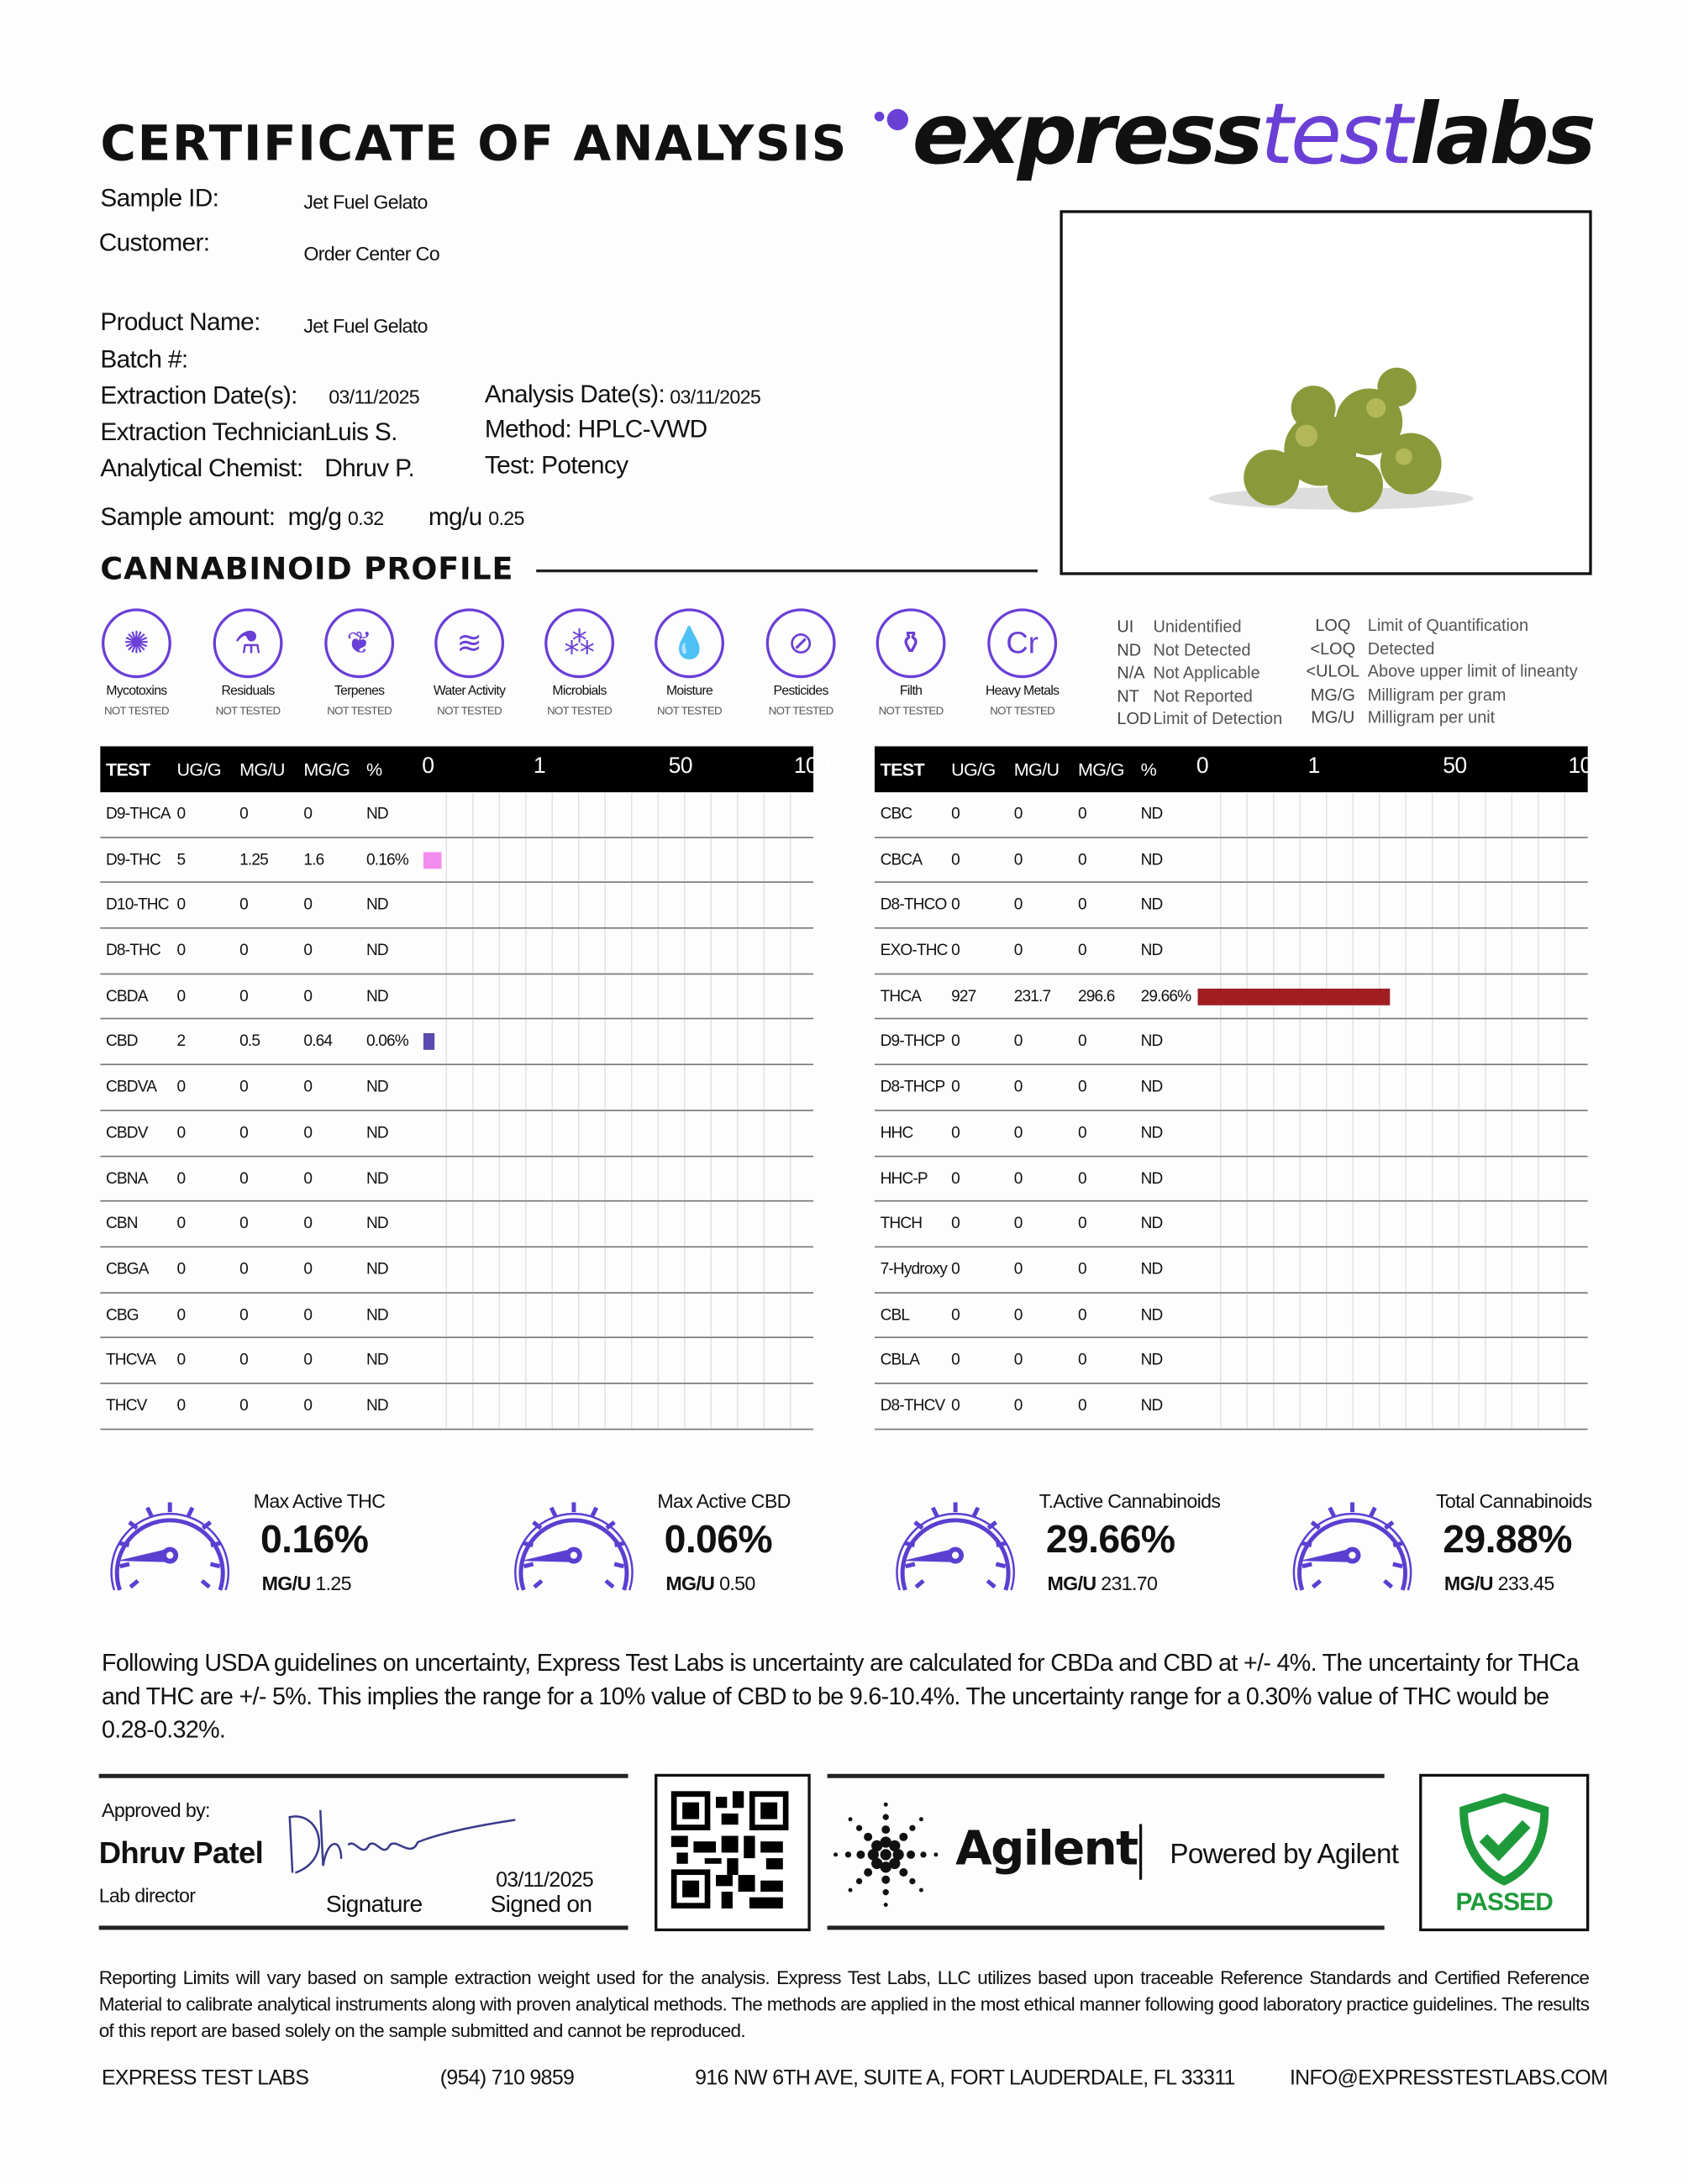 The width and height of the screenshot is (1688, 2184). I want to click on cell: CBL, so click(895, 1315).